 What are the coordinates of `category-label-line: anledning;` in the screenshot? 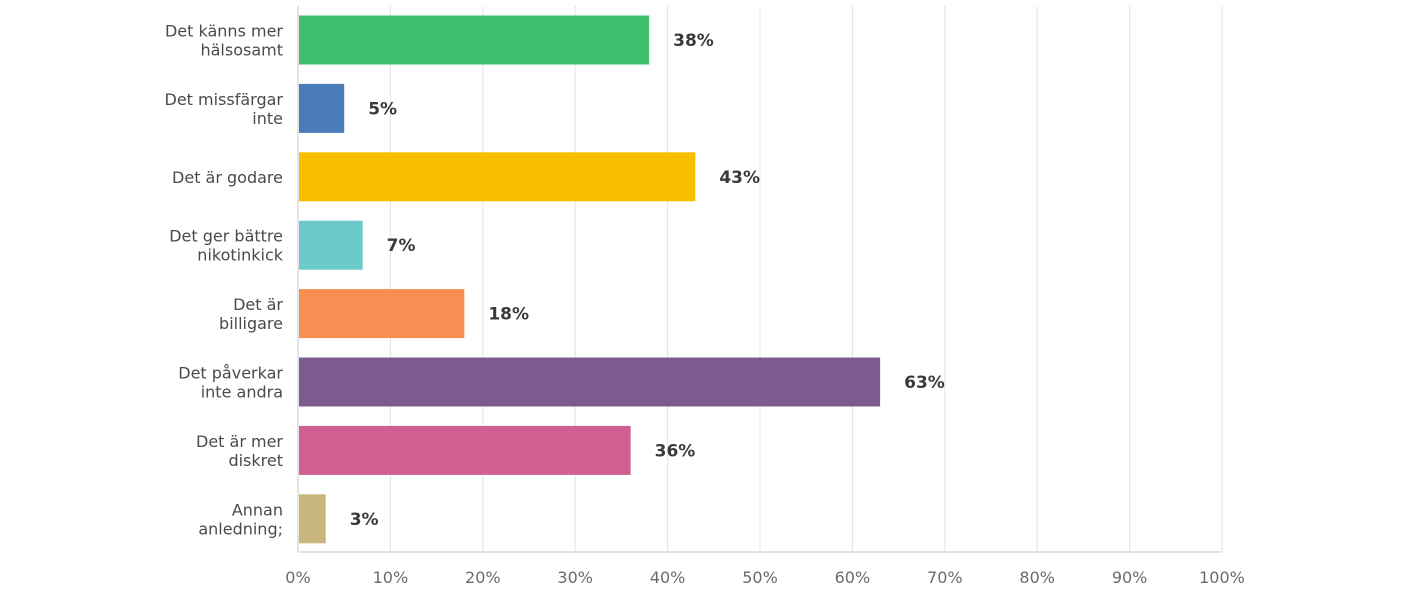 It's located at (240, 528).